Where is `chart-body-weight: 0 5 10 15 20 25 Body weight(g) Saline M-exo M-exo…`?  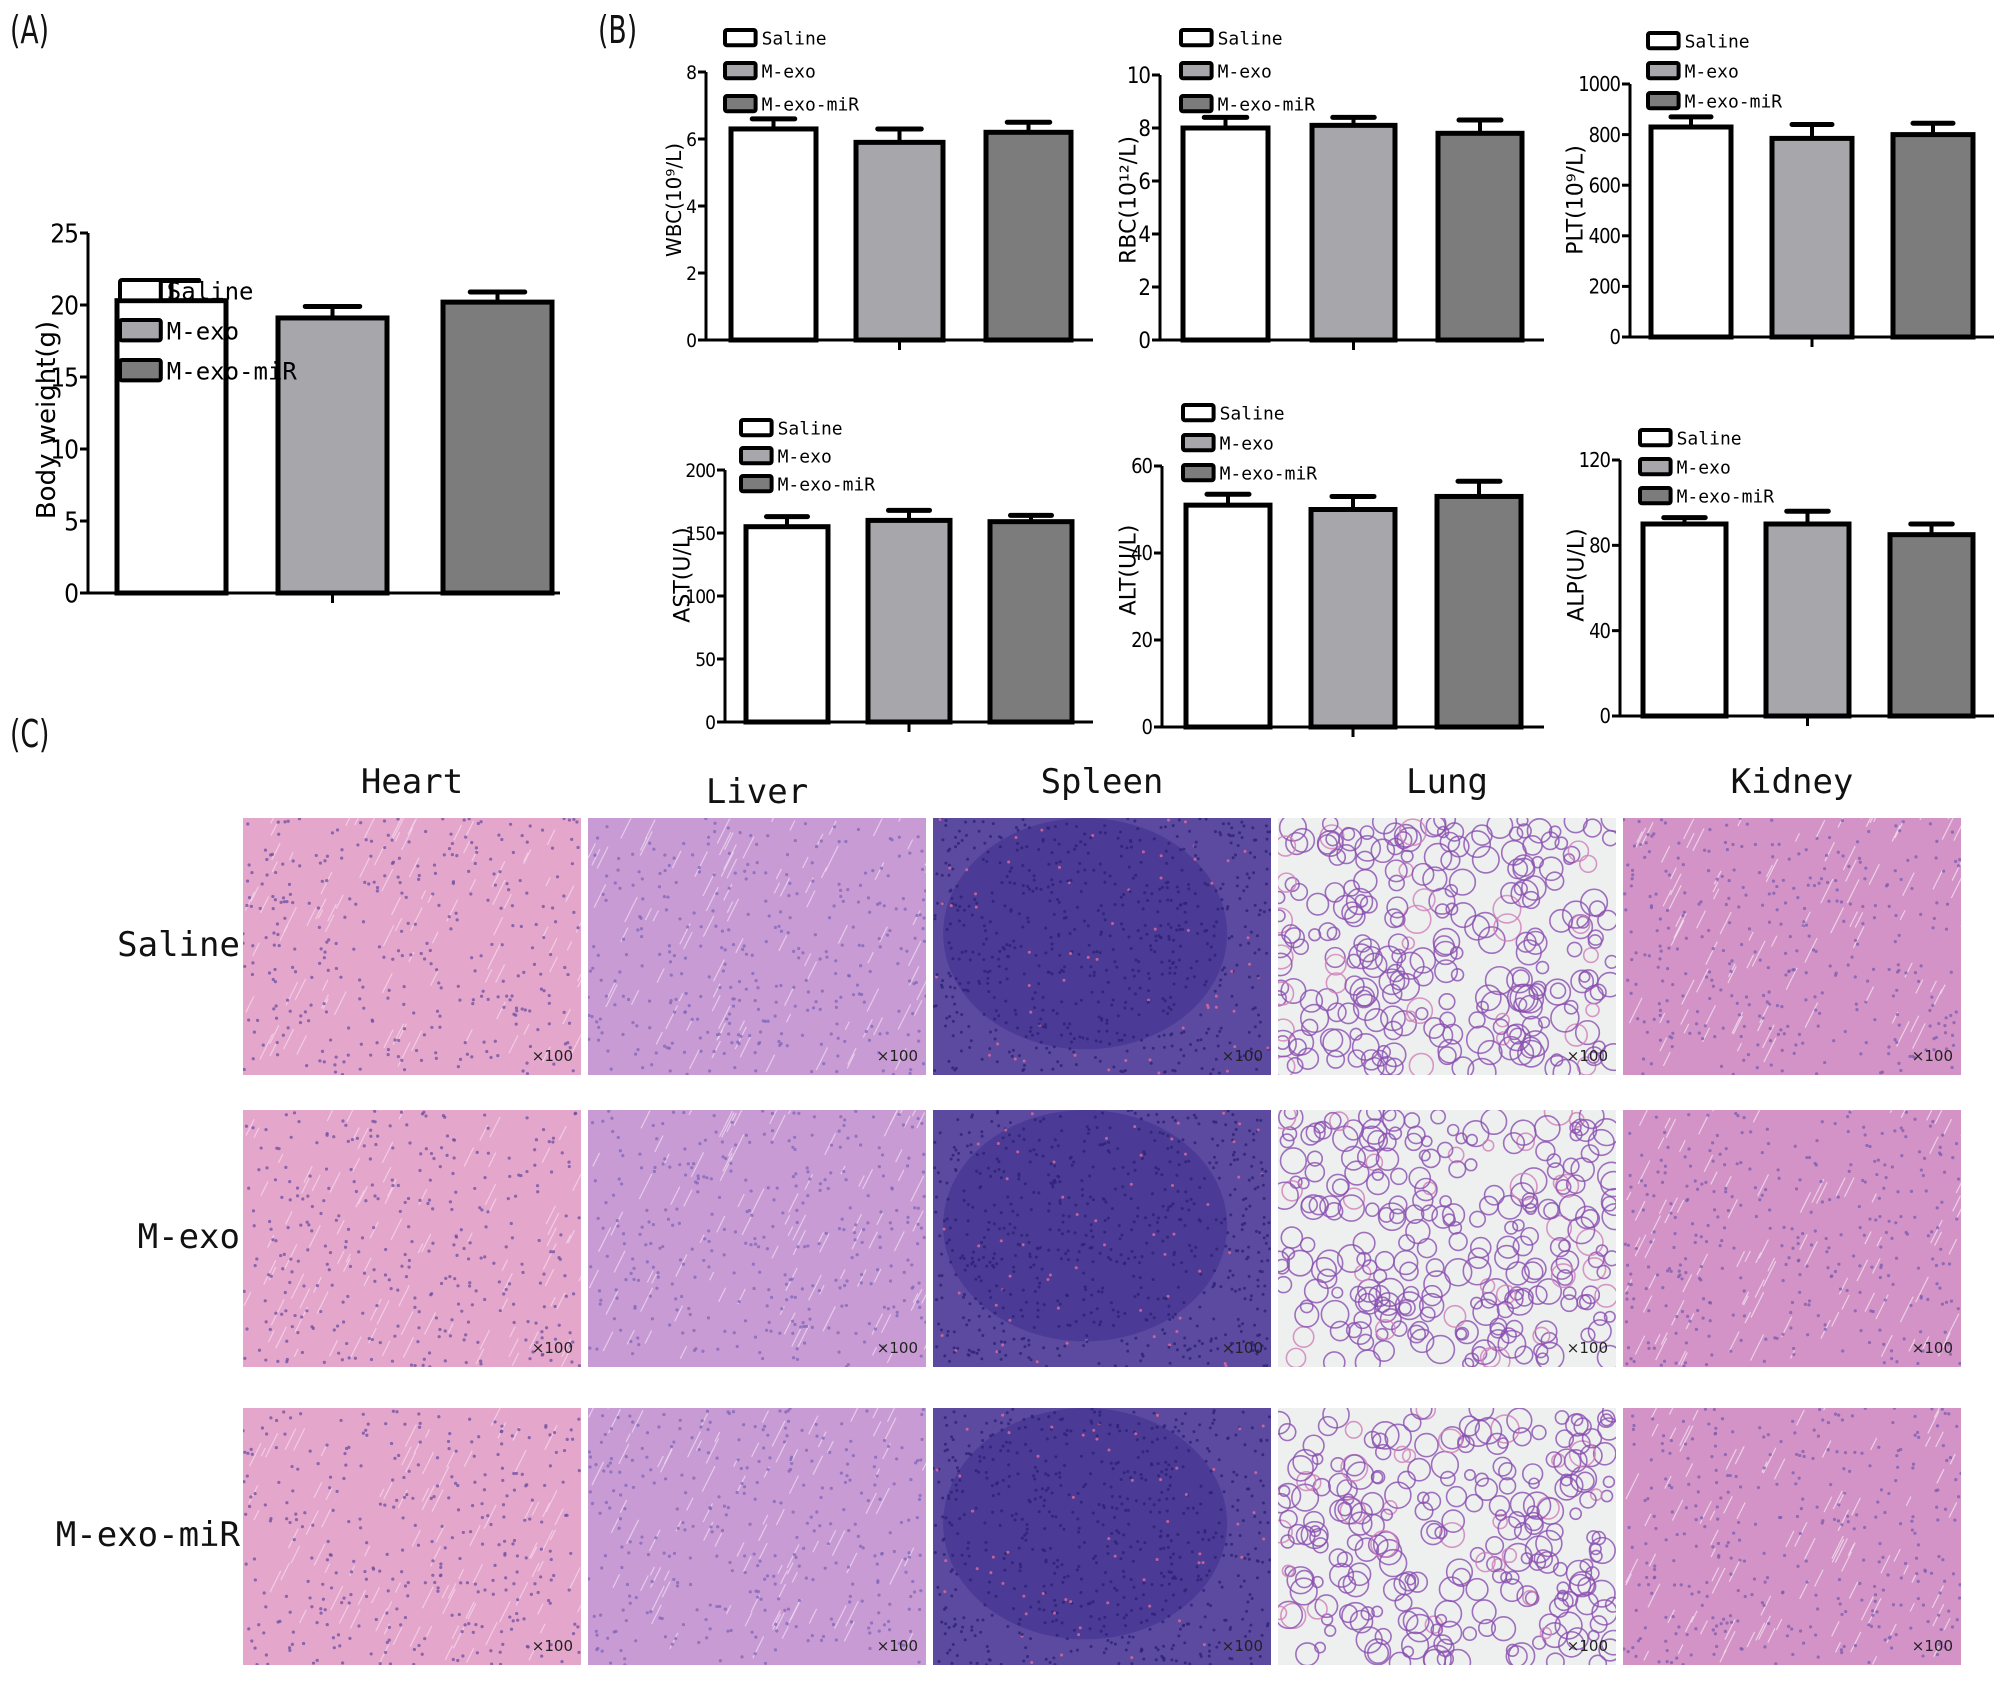
chart-body-weight: 0 5 10 15 20 25 Body weight(g) Saline M-exo M-exo… is located at coordinates (300, 370).